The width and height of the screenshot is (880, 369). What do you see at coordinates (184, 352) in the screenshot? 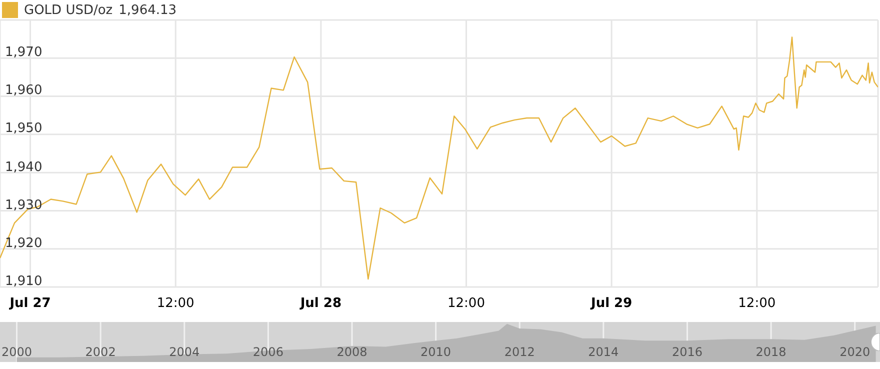
I see `x-tick-label: 2004` at bounding box center [184, 352].